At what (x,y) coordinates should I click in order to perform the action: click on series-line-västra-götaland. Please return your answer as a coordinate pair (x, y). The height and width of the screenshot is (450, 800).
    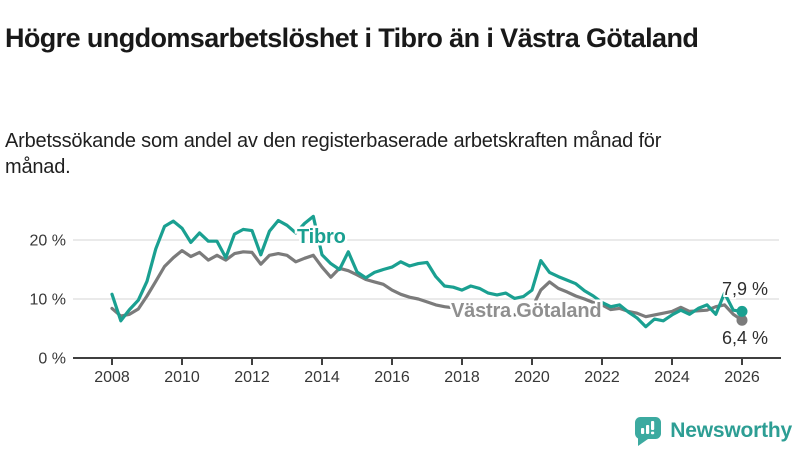
    Looking at the image, I should click on (427, 285).